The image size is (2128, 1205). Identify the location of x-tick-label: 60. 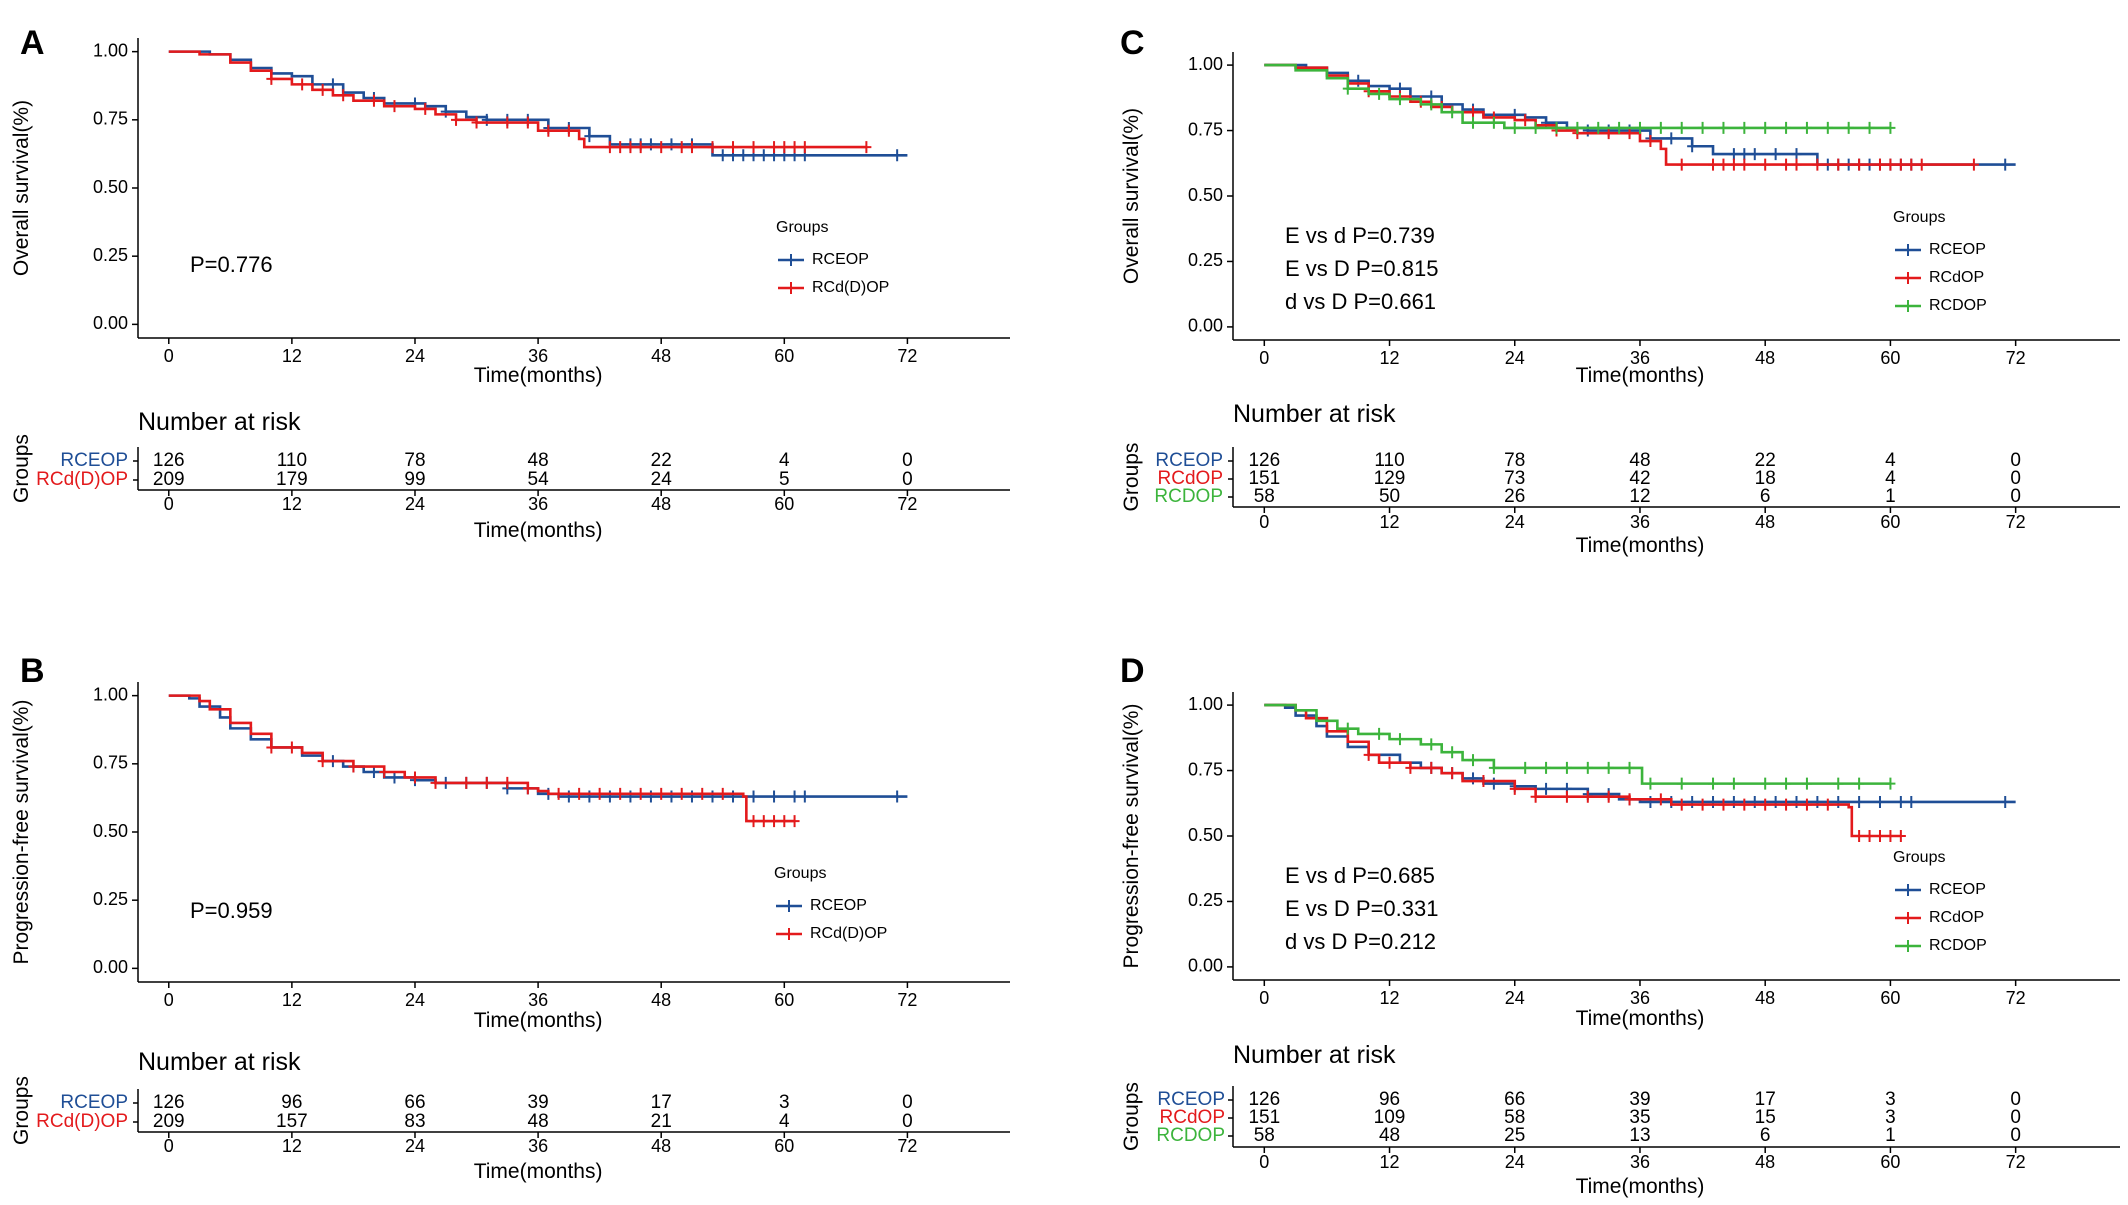
(1890, 358).